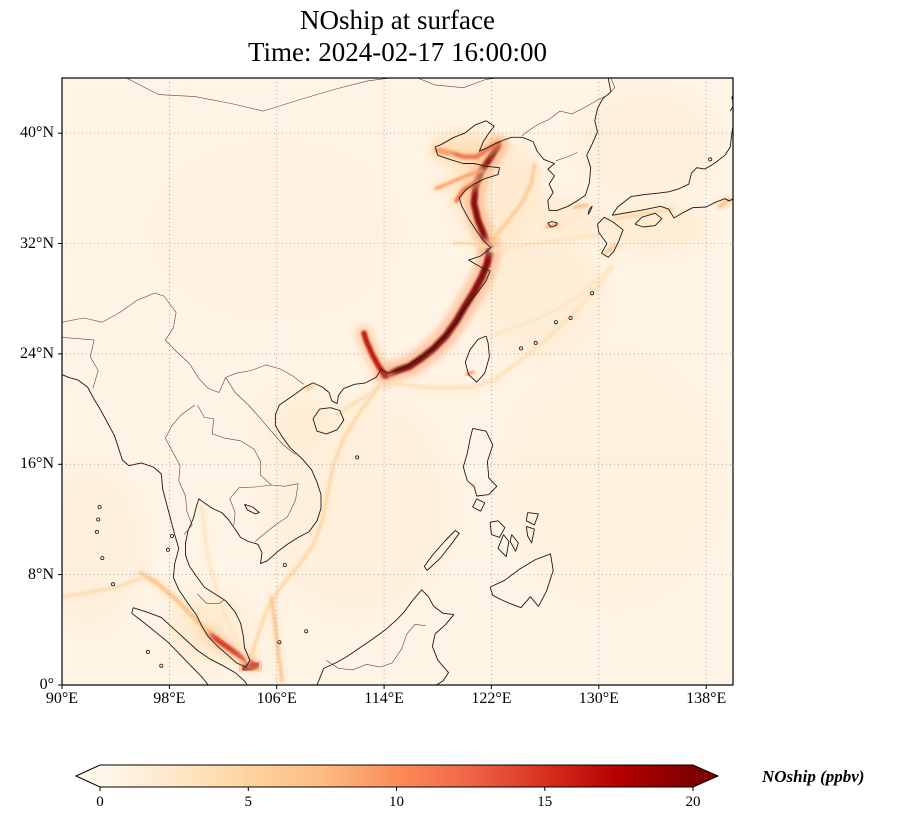 The image size is (904, 836). What do you see at coordinates (37, 353) in the screenshot?
I see `y-tick-label: 24°N` at bounding box center [37, 353].